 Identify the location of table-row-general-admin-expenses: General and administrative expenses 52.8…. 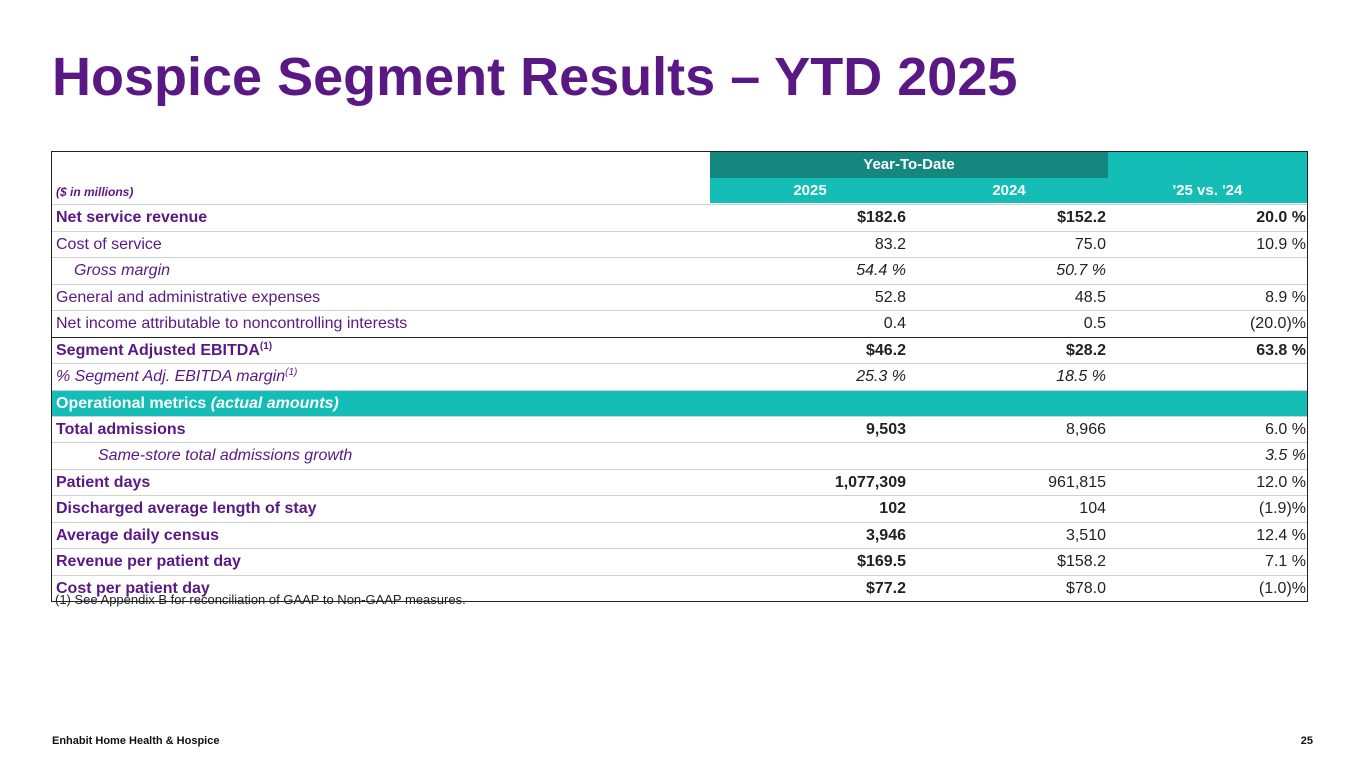
(679, 298).